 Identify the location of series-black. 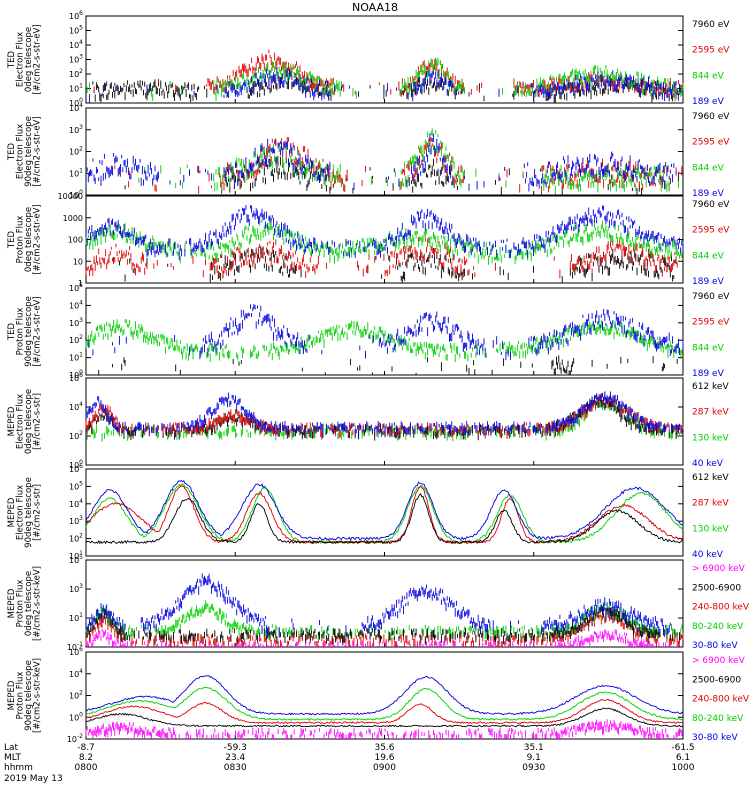
(388, 365).